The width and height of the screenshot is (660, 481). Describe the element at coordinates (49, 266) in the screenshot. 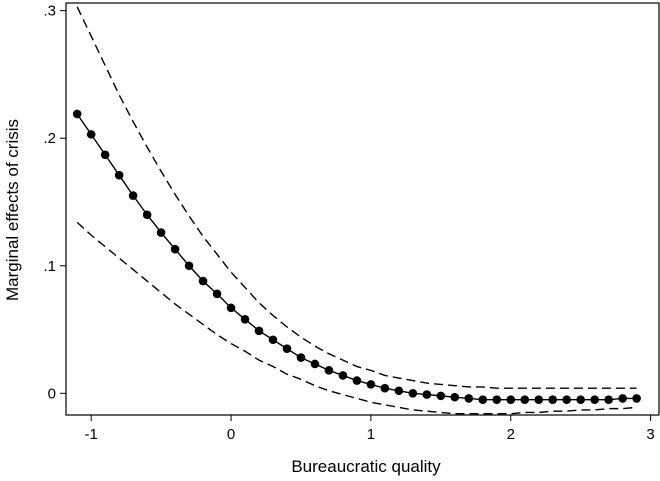

I see `y-tick-label: .1` at that location.